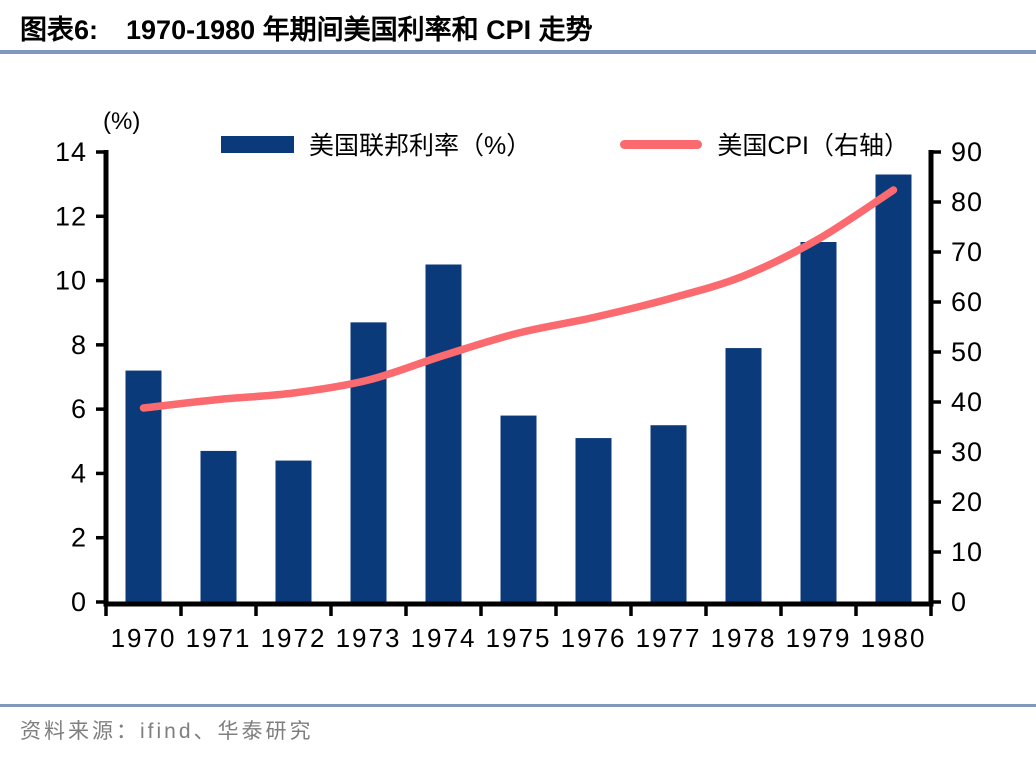 The width and height of the screenshot is (1036, 760). What do you see at coordinates (894, 638) in the screenshot?
I see `svg-text: 1980` at bounding box center [894, 638].